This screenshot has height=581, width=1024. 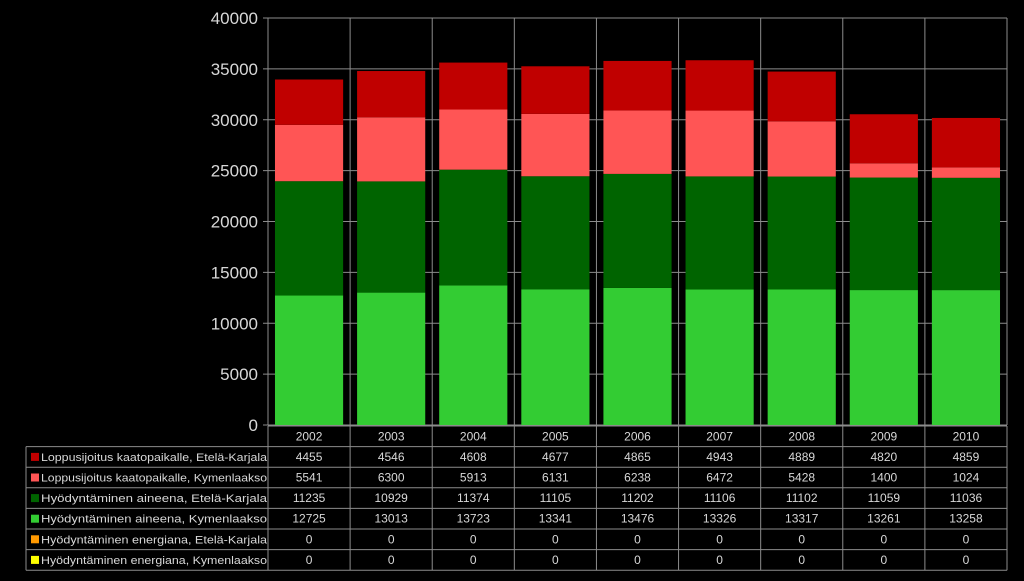 What do you see at coordinates (234, 171) in the screenshot?
I see `y-tick-label: 25000` at bounding box center [234, 171].